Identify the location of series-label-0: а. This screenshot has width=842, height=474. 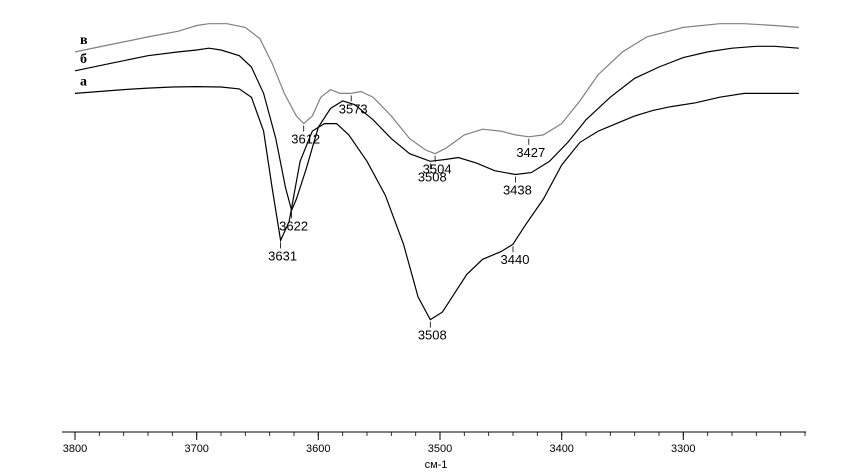
(83, 81).